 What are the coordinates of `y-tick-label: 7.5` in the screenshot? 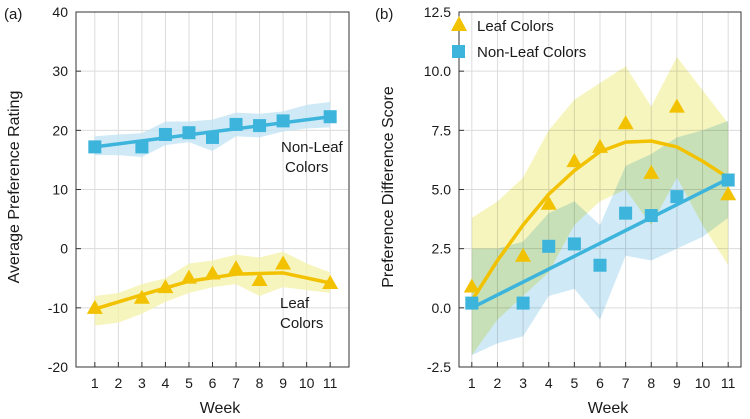 It's located at (442, 130).